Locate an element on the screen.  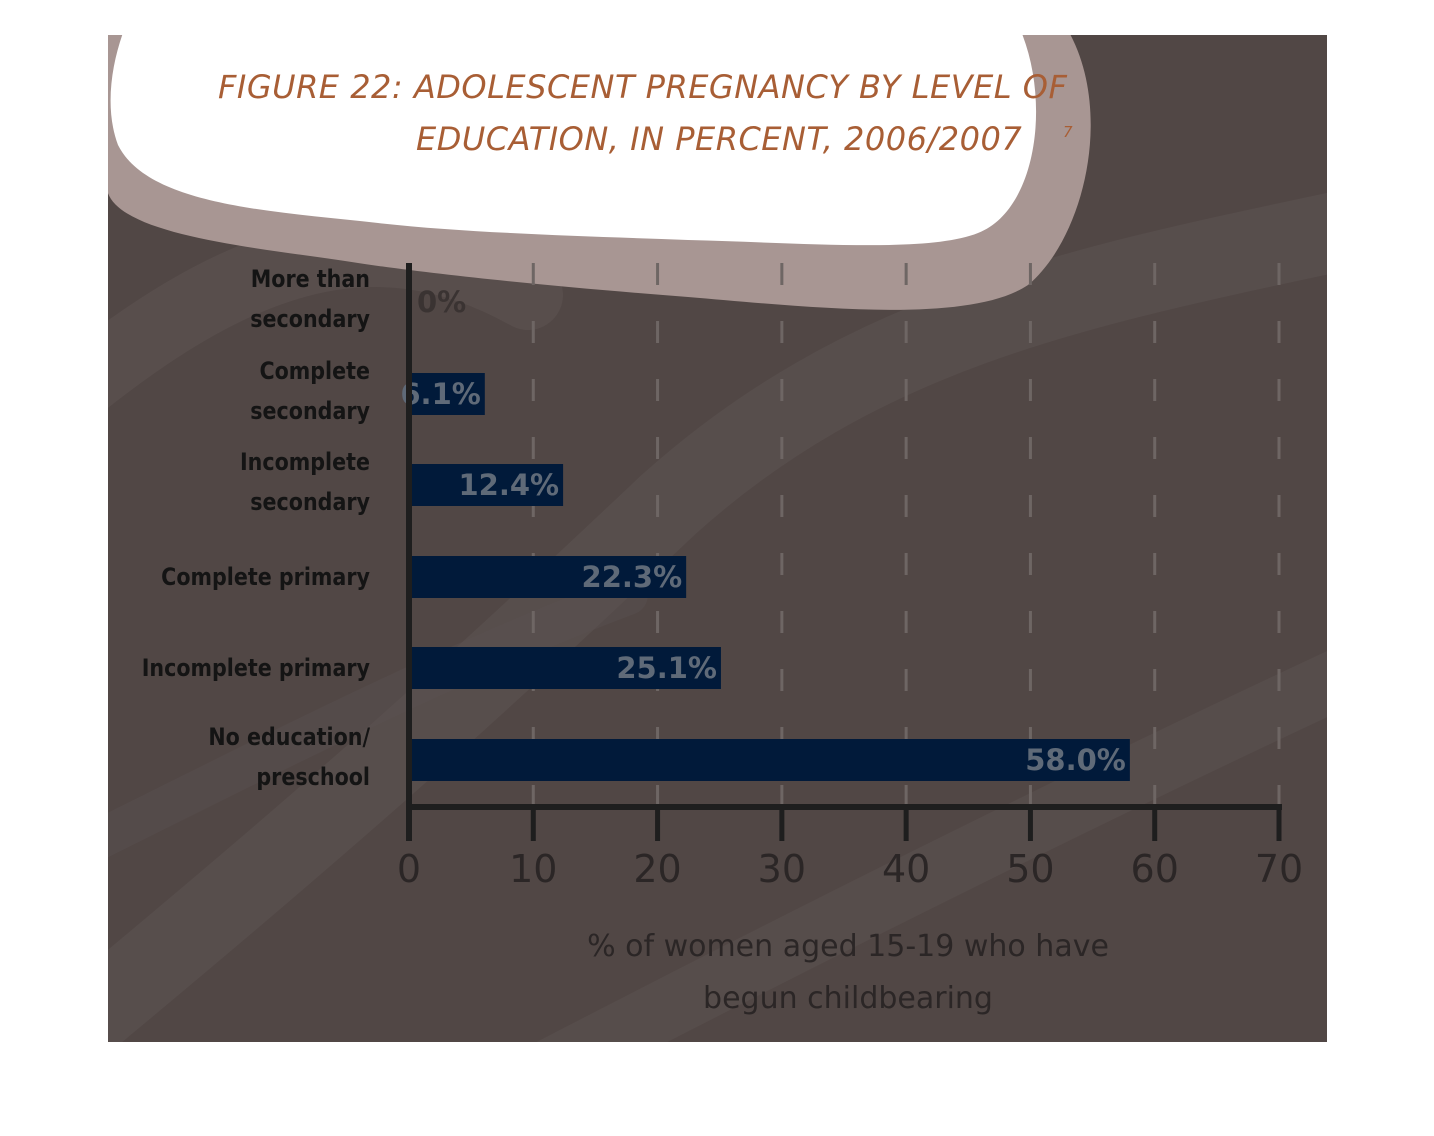
cloud-fill is located at coordinates (573, 140).